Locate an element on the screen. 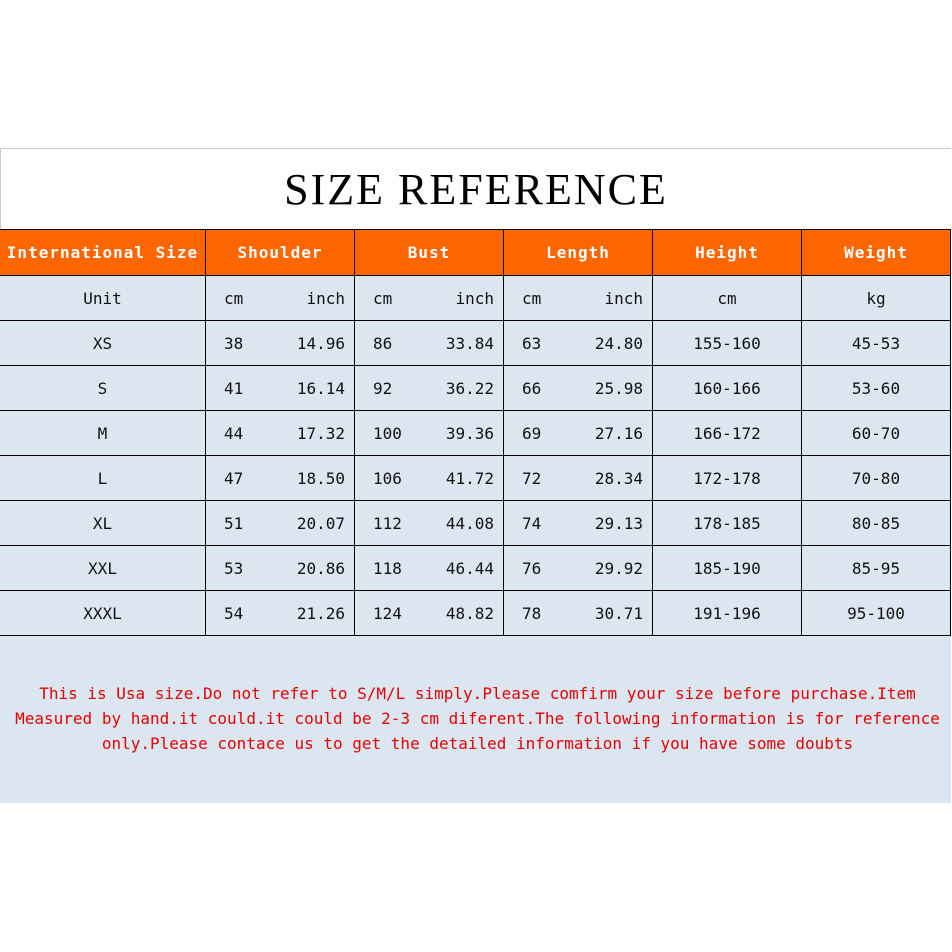 The width and height of the screenshot is (952, 952). weight-cell: 85-95 is located at coordinates (876, 568).